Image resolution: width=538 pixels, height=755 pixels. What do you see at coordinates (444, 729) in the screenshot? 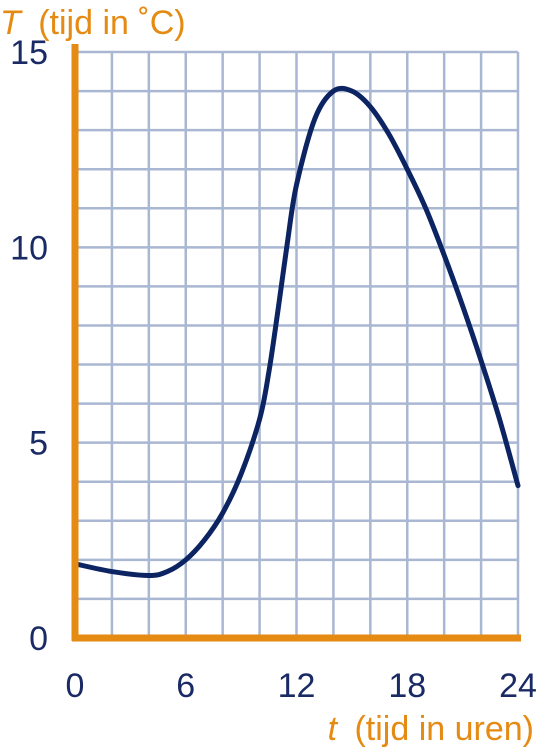
I see `x-axis-label: (tijd in uren)` at bounding box center [444, 729].